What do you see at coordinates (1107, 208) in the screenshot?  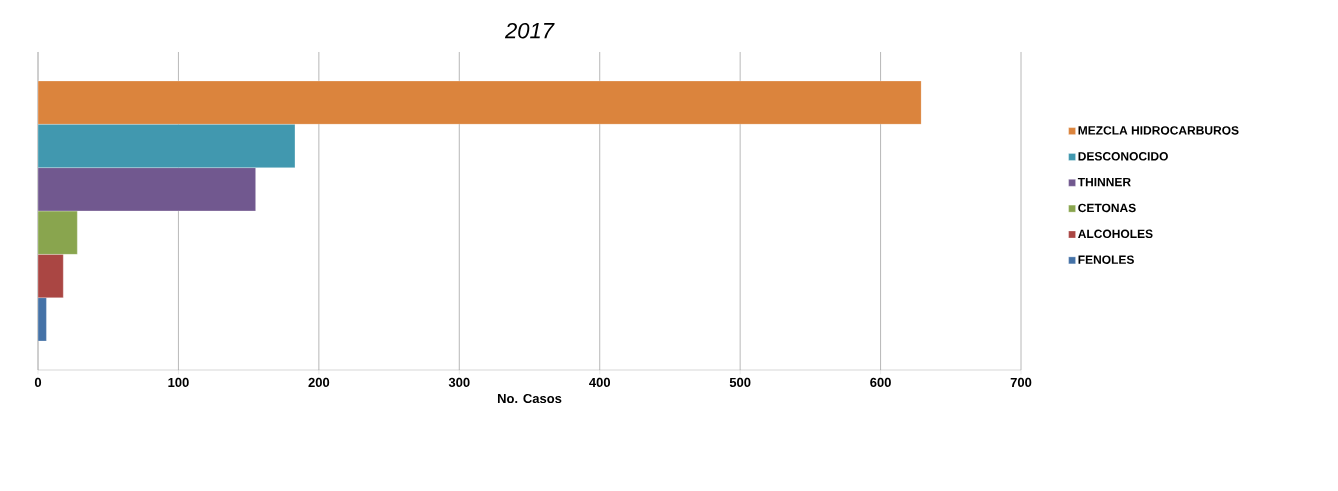 I see `legend-label: CETONAS` at bounding box center [1107, 208].